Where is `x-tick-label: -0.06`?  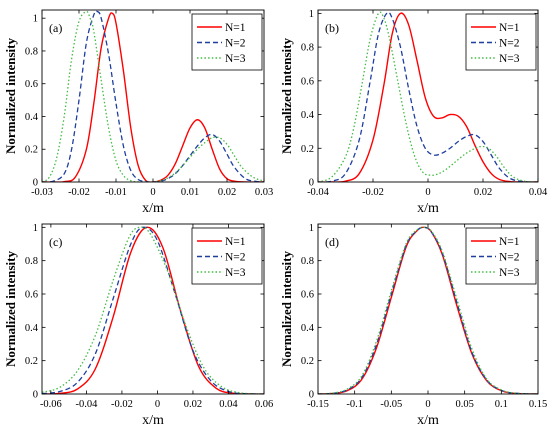
x-tick-label: -0.06 is located at coordinates (51, 404).